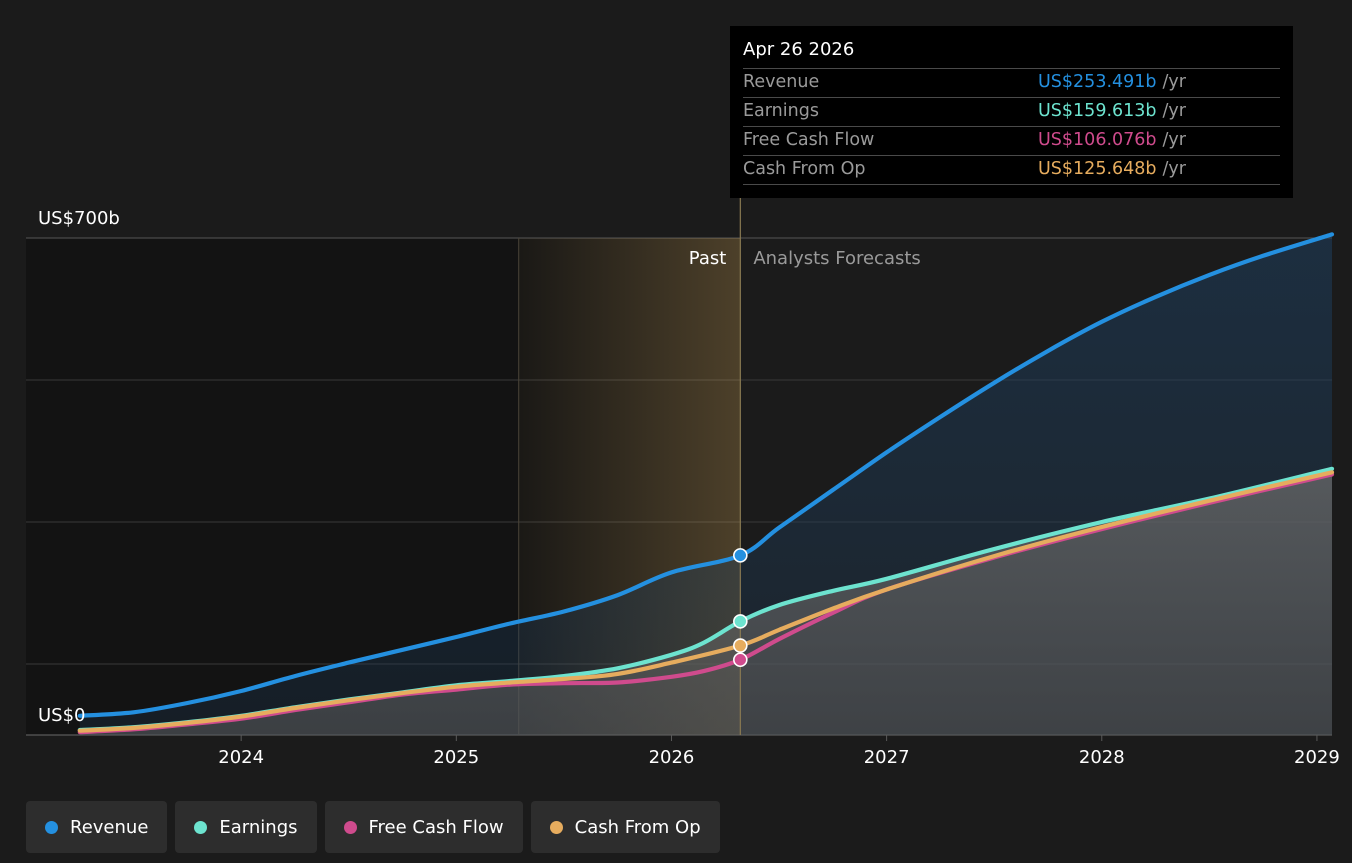 Image resolution: width=1352 pixels, height=863 pixels. Describe the element at coordinates (1011, 170) in the screenshot. I see `tooltip-row-cash-from-op: Cash From Op US$125.648b /yr` at that location.